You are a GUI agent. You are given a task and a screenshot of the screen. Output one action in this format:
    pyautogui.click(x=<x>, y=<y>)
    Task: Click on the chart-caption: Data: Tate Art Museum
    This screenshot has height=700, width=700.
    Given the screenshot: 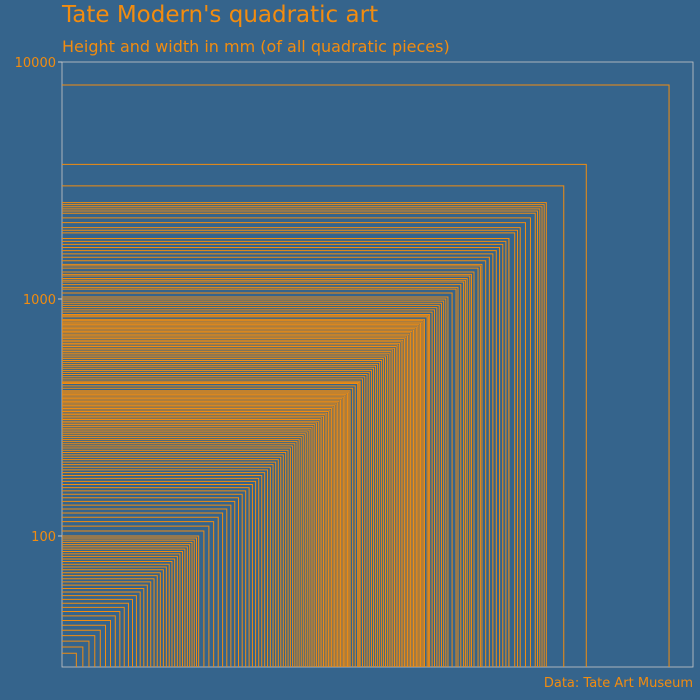 What is the action you would take?
    pyautogui.click(x=618, y=683)
    